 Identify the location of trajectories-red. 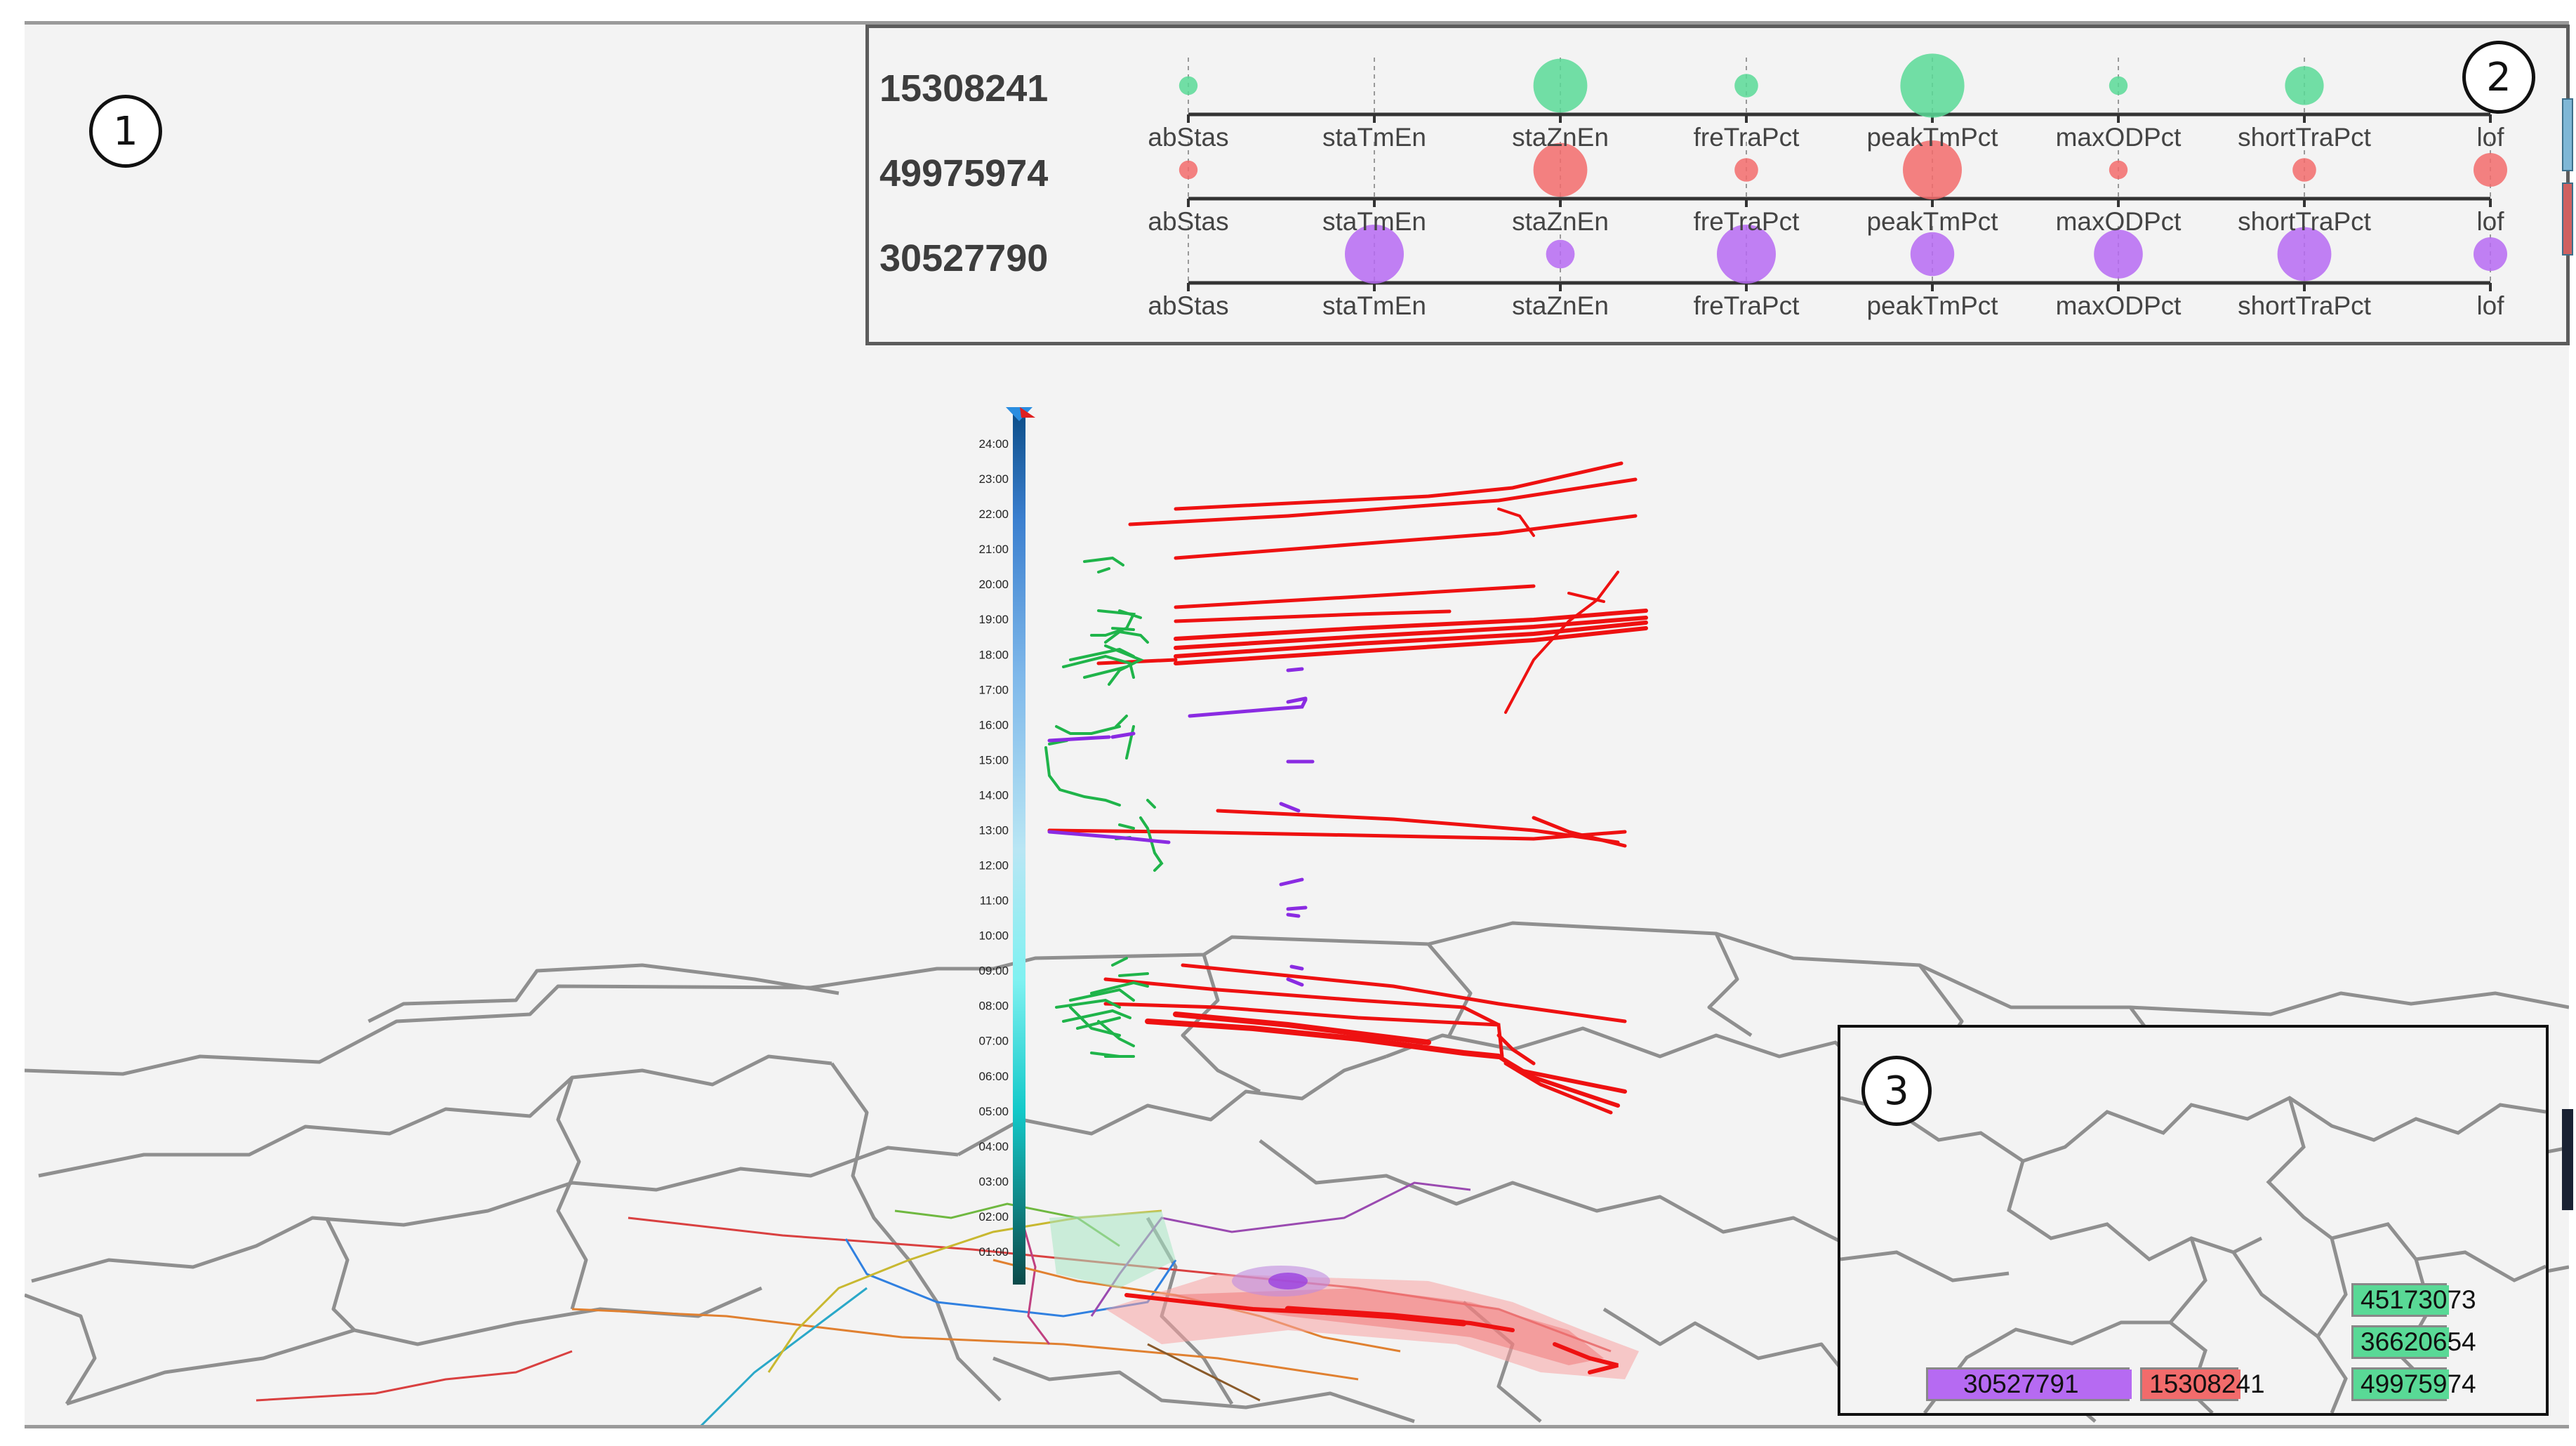
(1348, 917).